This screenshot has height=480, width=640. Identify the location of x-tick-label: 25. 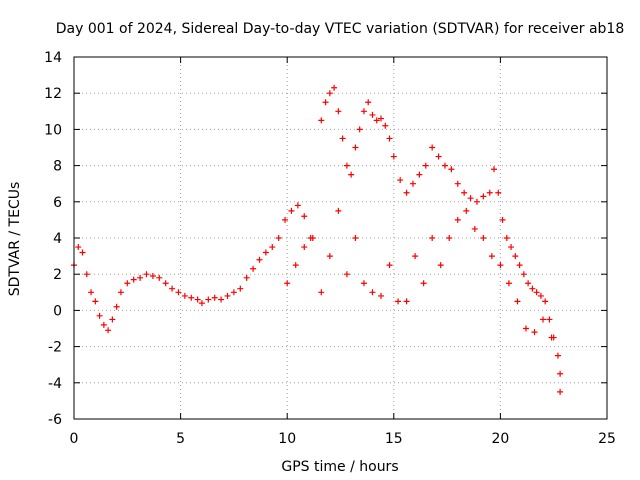
(607, 439).